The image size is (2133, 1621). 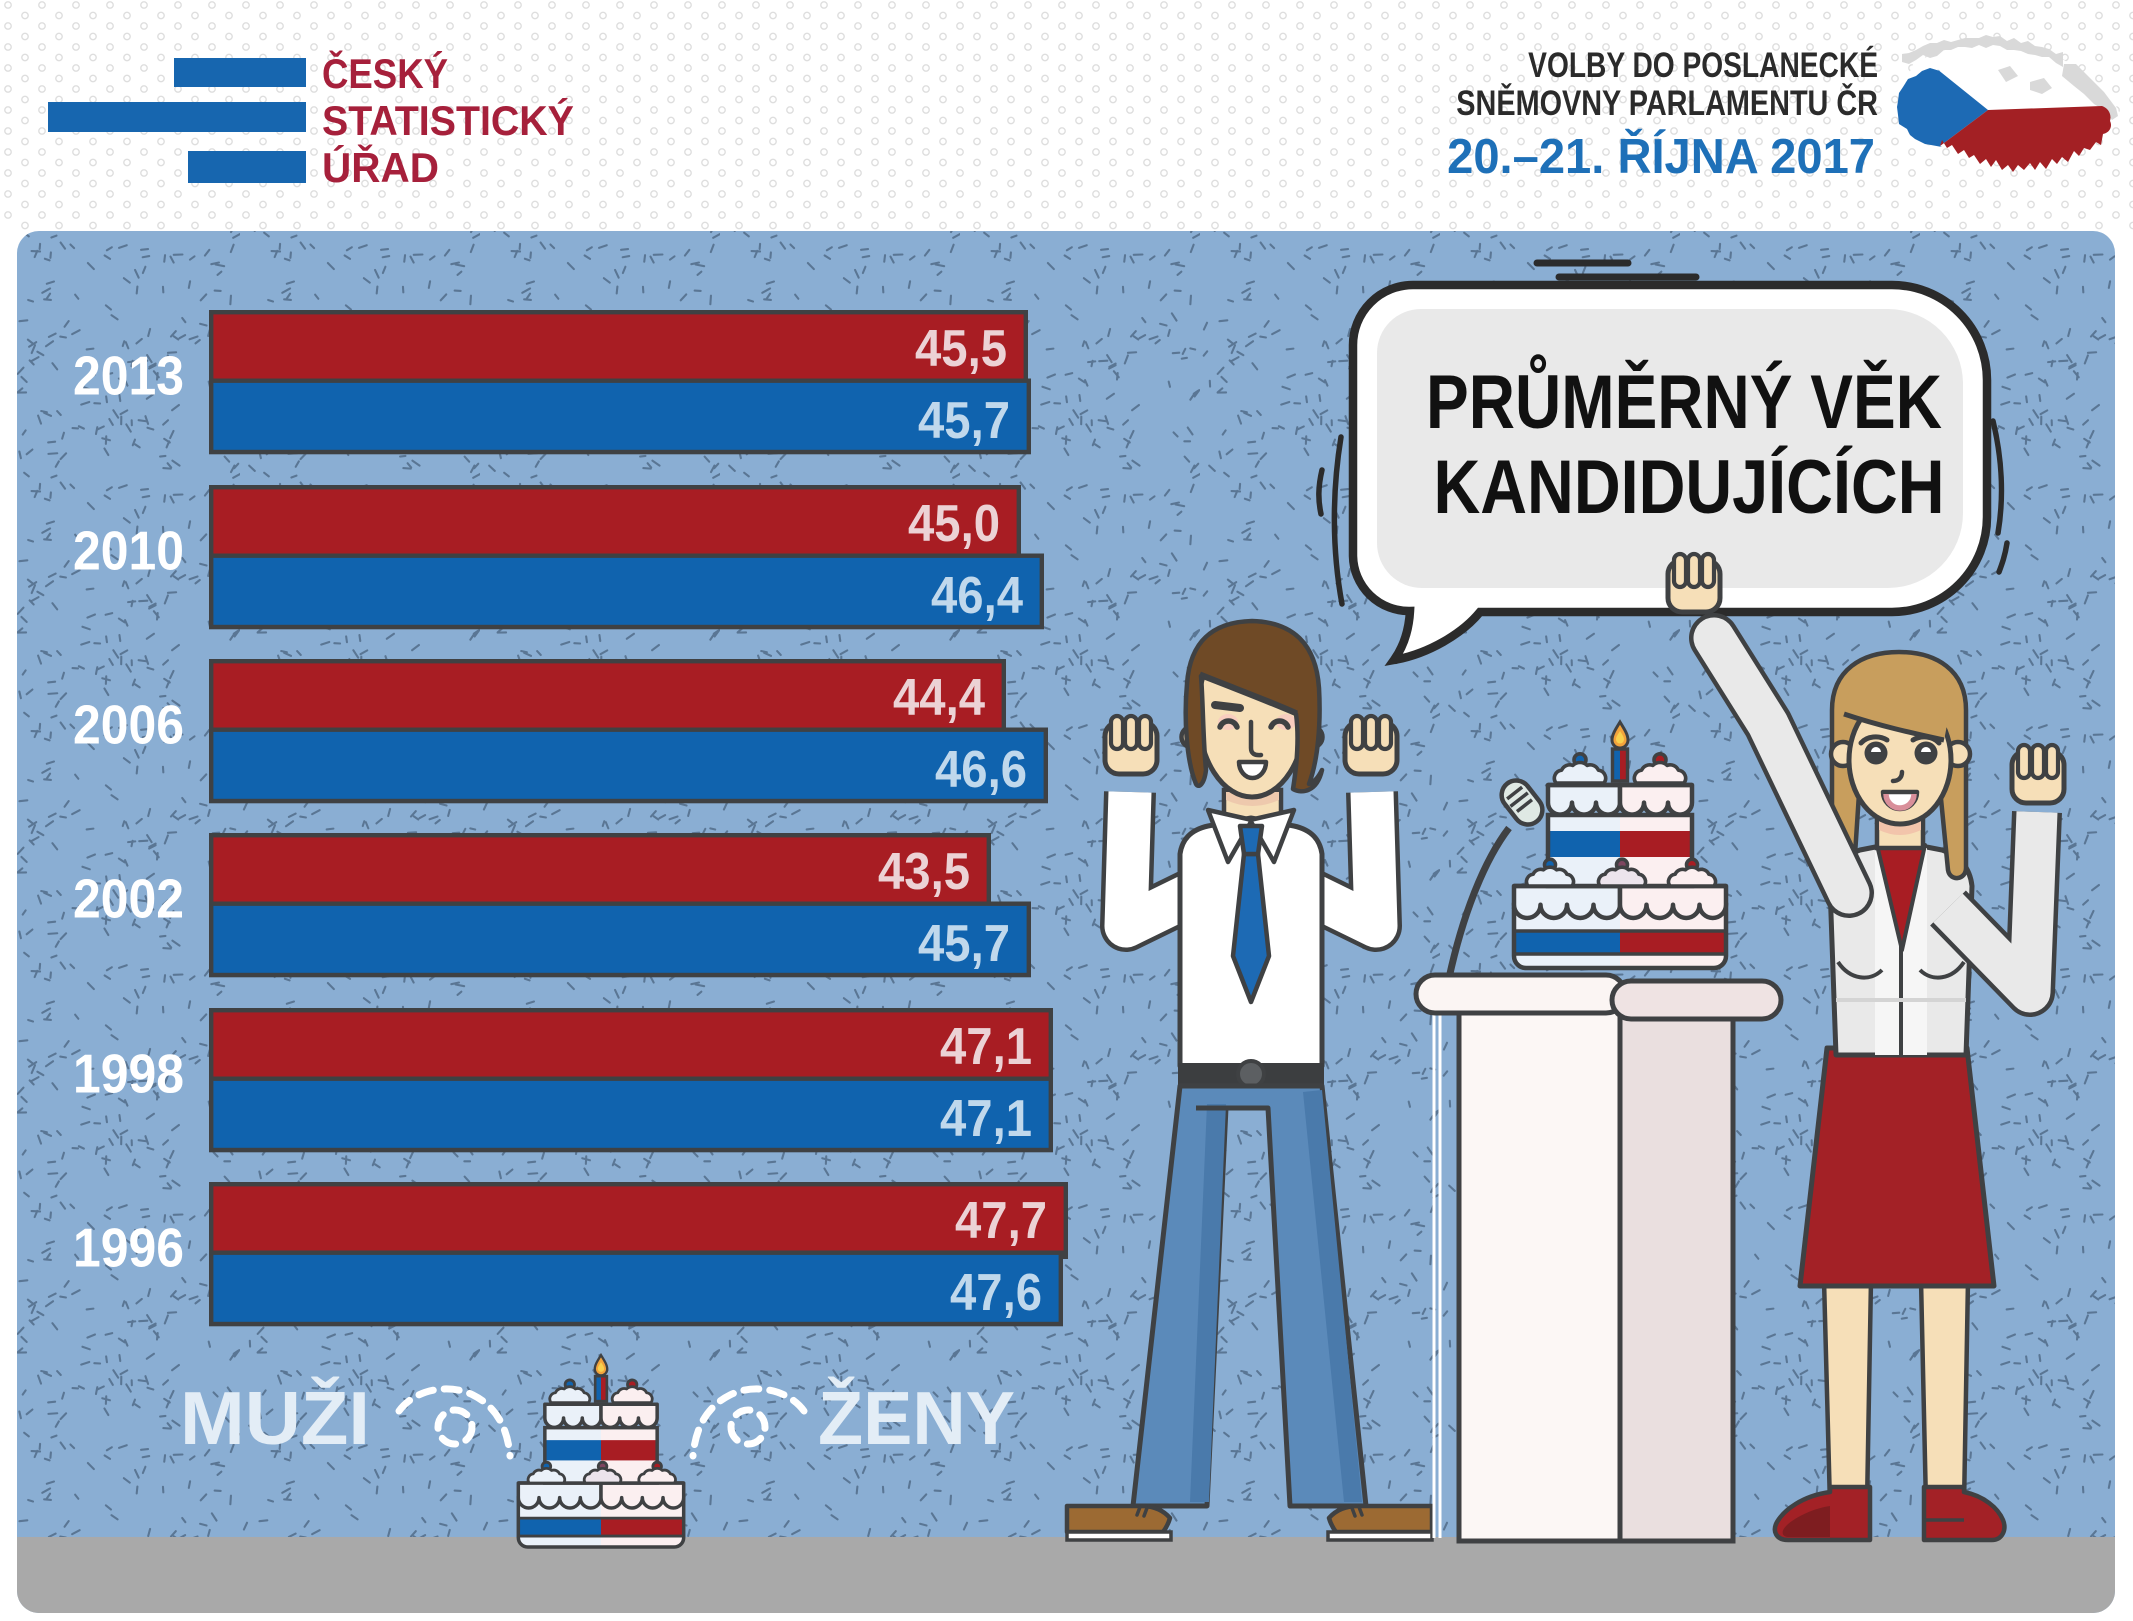 What do you see at coordinates (275, 1418) in the screenshot?
I see `svg-text: MUŽI` at bounding box center [275, 1418].